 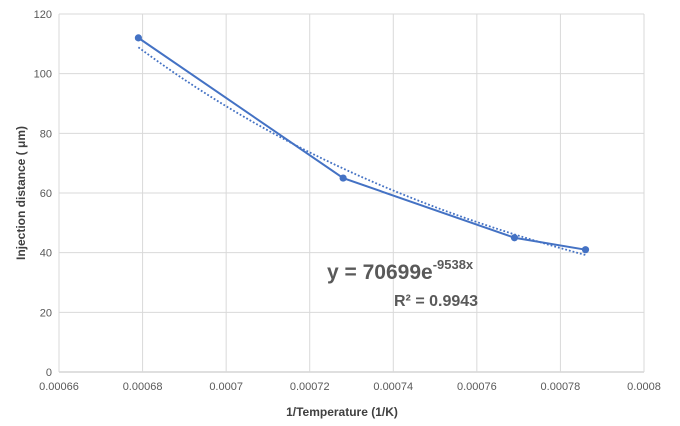 What do you see at coordinates (477, 387) in the screenshot?
I see `x-tick-label: 0.00076` at bounding box center [477, 387].